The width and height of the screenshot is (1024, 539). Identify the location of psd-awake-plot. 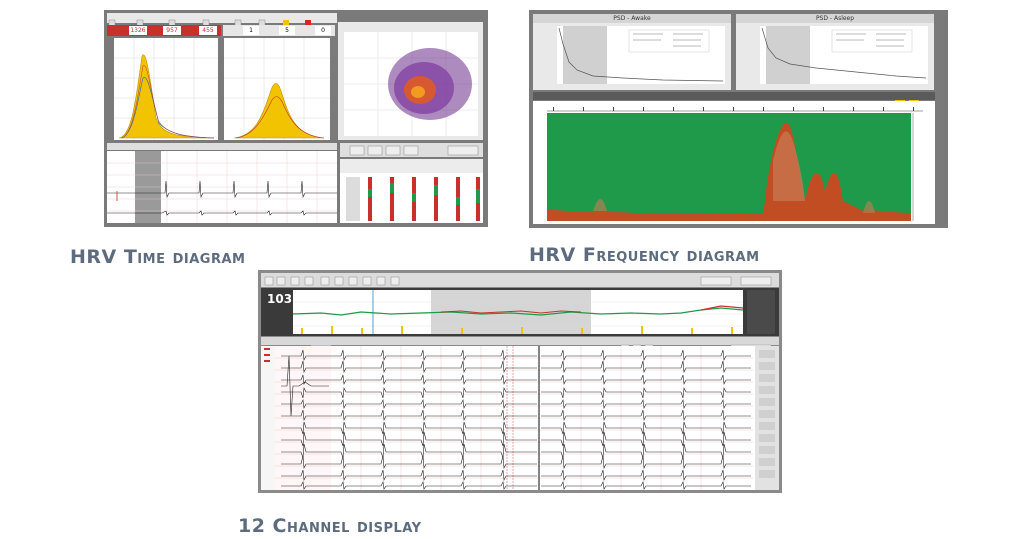
(641, 55).